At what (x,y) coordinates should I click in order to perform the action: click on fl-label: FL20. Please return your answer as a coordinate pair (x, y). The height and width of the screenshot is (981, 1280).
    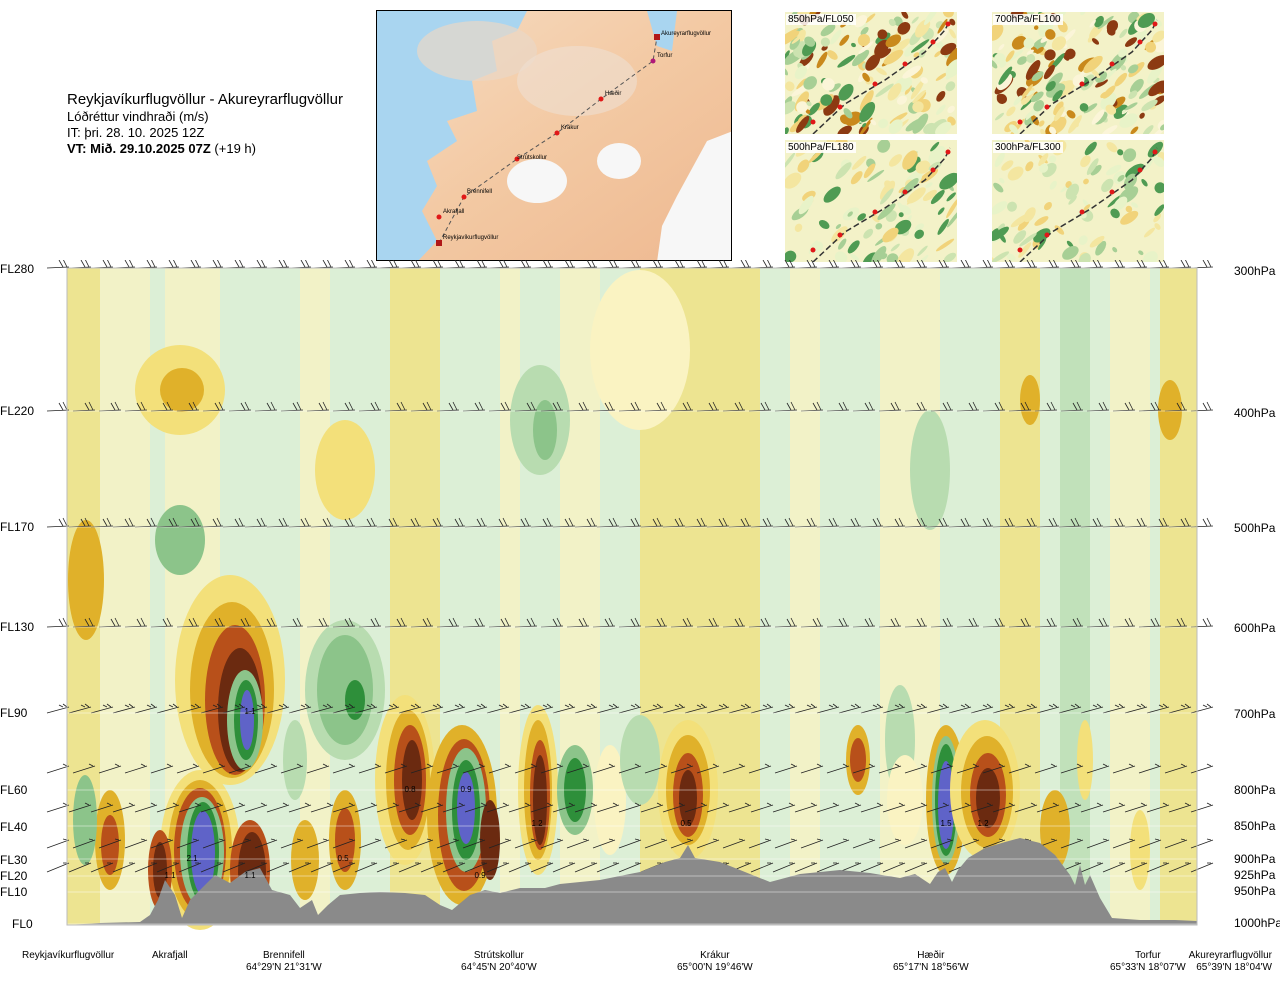
    Looking at the image, I should click on (14, 876).